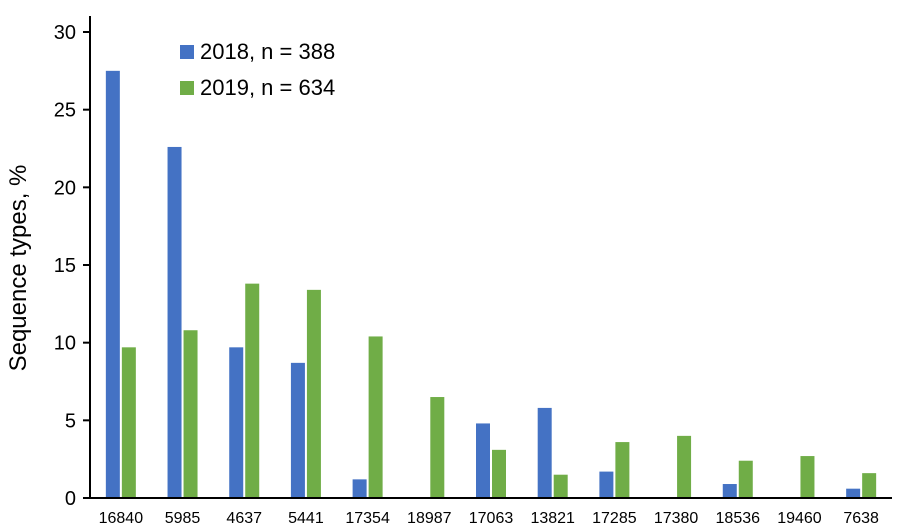 The height and width of the screenshot is (531, 900). Describe the element at coordinates (65, 266) in the screenshot. I see `y-tick-label: 15` at that location.